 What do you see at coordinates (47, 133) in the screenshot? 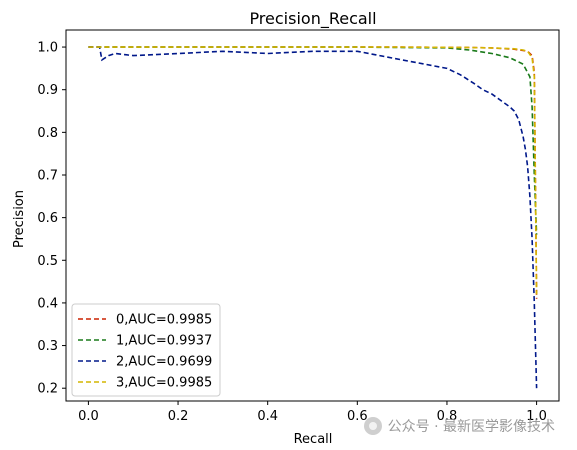
I see `y-tick-label: 0.8` at bounding box center [47, 133].